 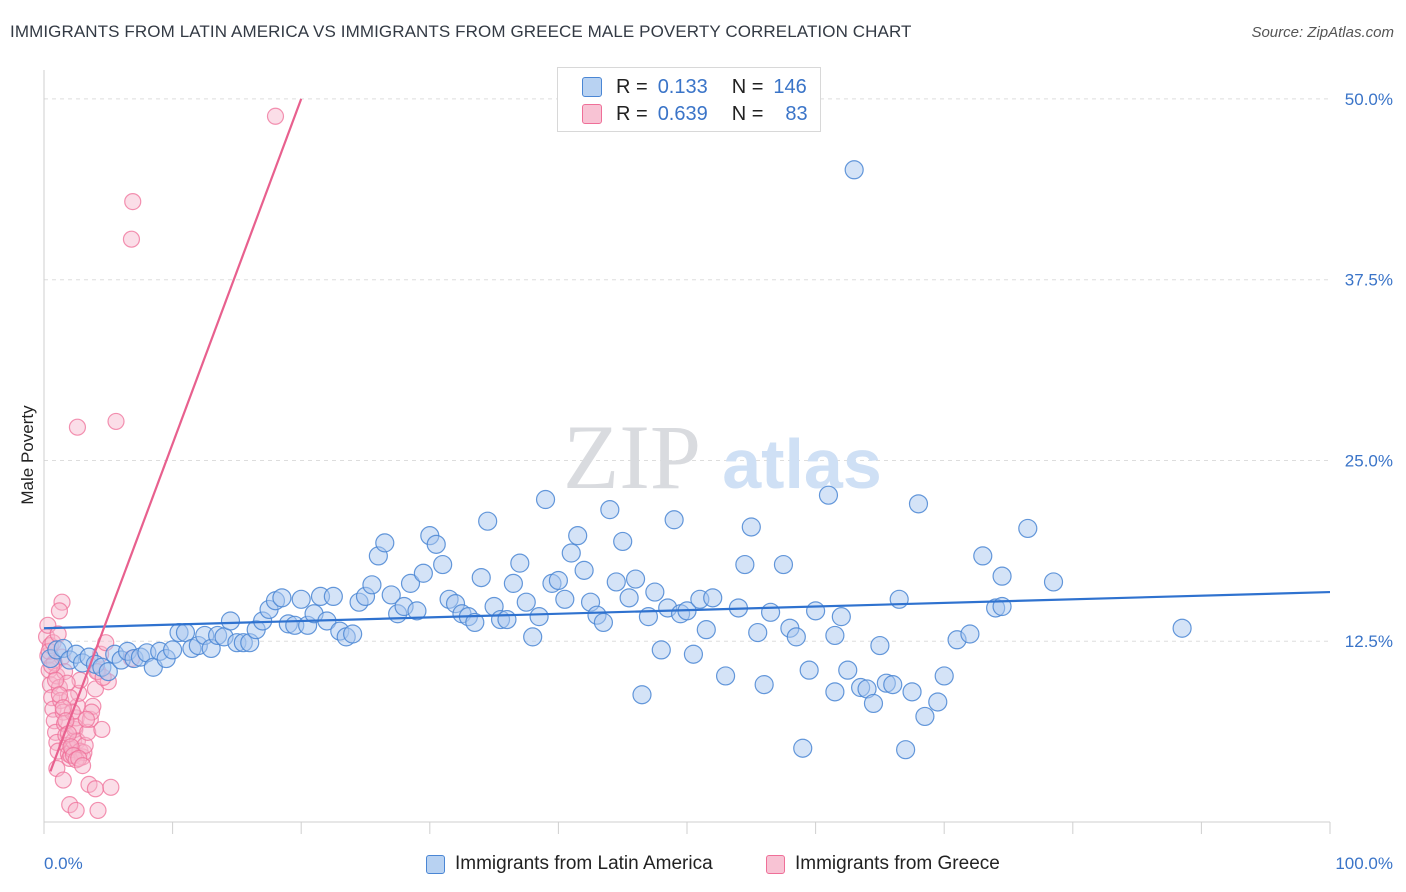 I want to click on pink-swatch-icon, so click(x=775, y=864).